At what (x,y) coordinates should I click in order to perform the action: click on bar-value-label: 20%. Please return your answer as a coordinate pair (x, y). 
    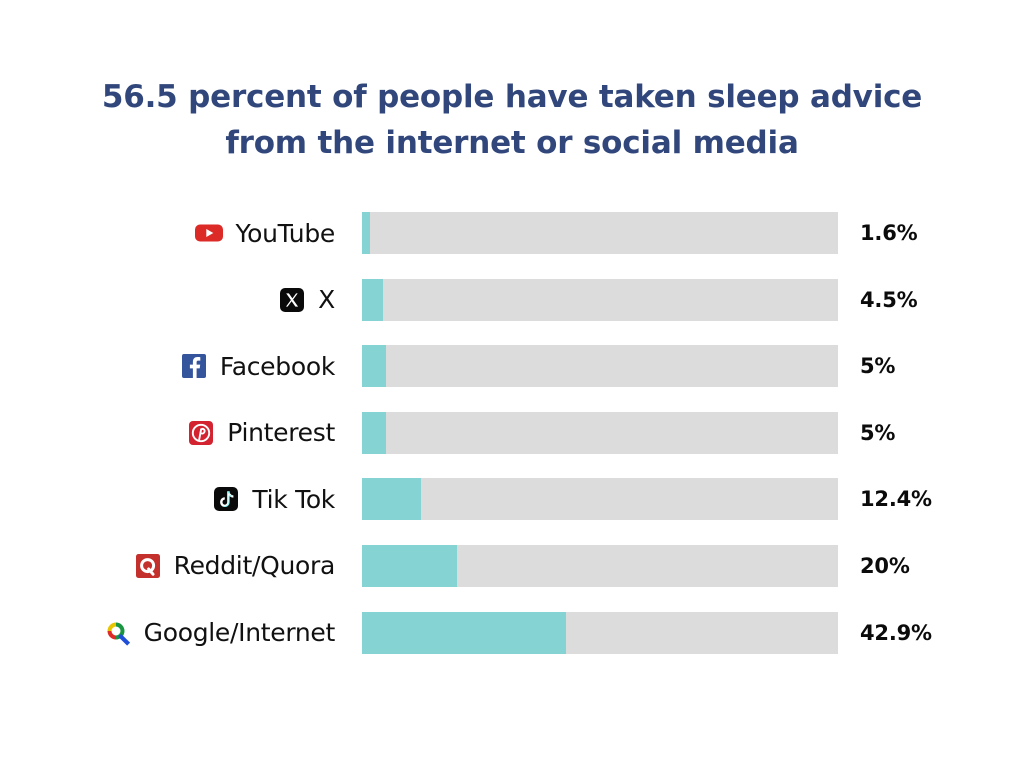
    Looking at the image, I should click on (885, 565).